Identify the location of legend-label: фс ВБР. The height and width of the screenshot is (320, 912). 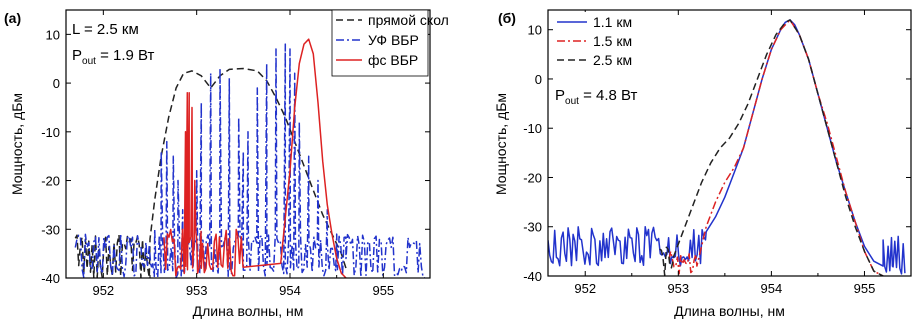
(393, 60).